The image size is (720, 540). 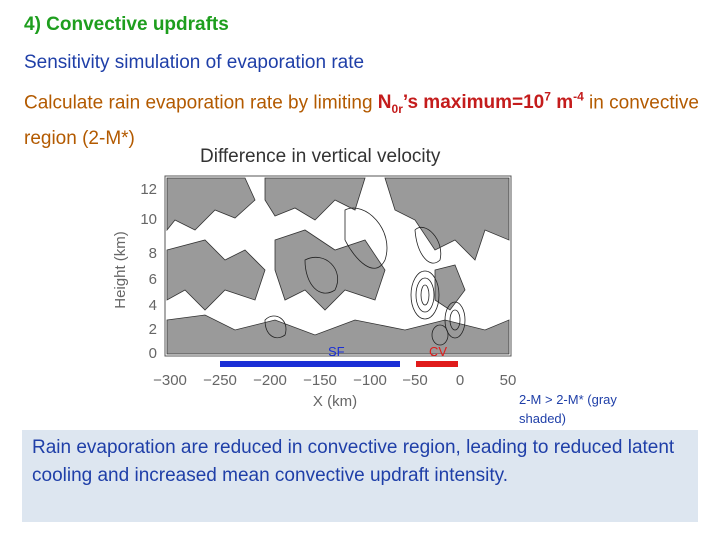 What do you see at coordinates (270, 380) in the screenshot?
I see `x-tick-label: −200` at bounding box center [270, 380].